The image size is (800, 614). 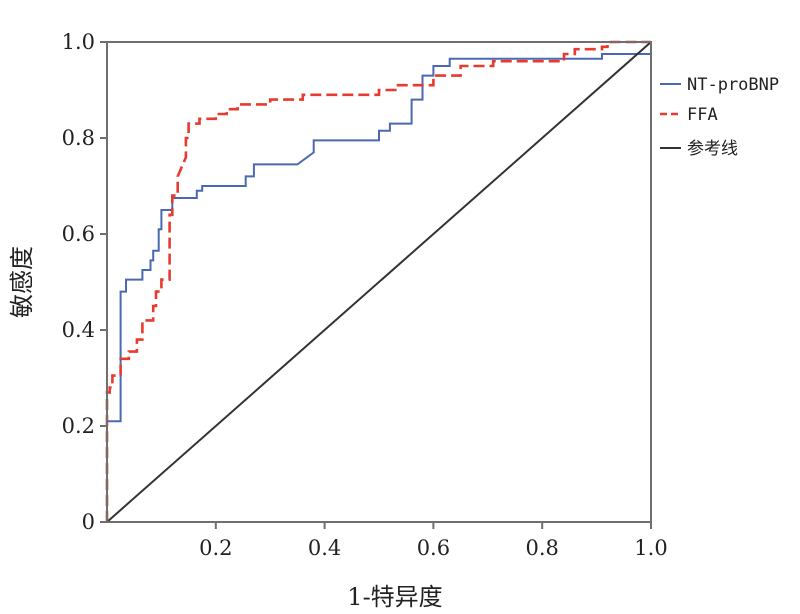 I want to click on x-tick-label: 0.6, so click(x=433, y=548).